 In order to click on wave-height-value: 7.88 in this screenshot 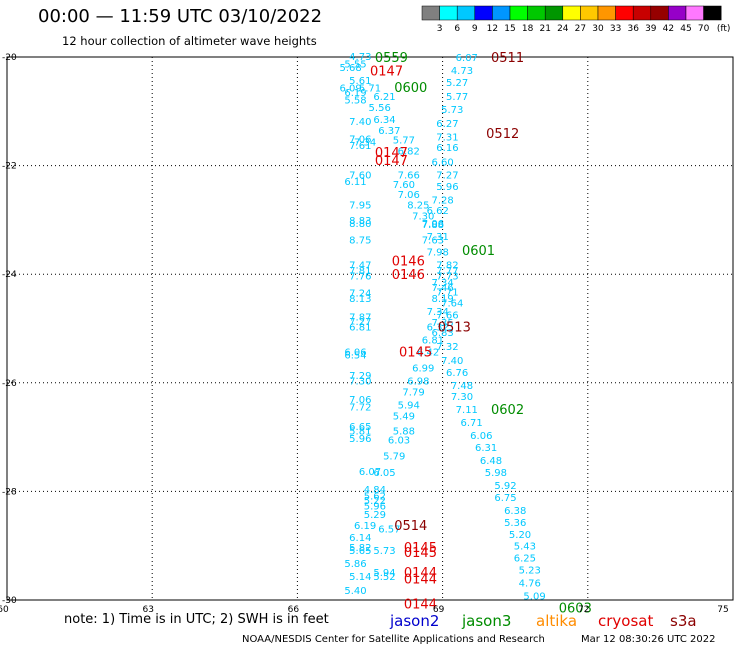, I will do `click(433, 225)`.